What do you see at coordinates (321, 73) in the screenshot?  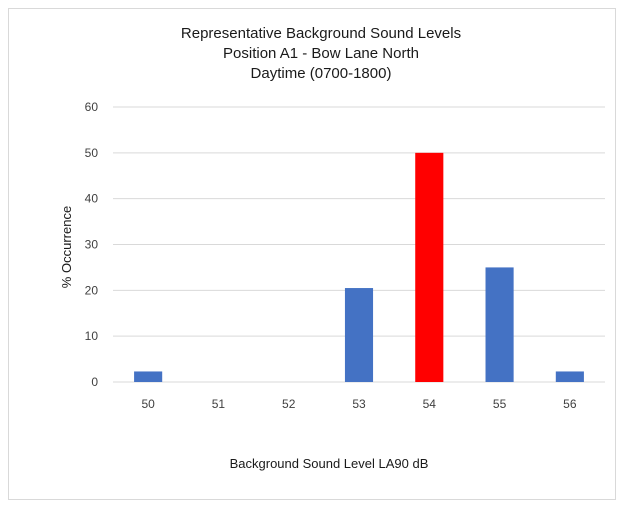 I see `chart-title-line-3: Daytime (0700-1800)` at bounding box center [321, 73].